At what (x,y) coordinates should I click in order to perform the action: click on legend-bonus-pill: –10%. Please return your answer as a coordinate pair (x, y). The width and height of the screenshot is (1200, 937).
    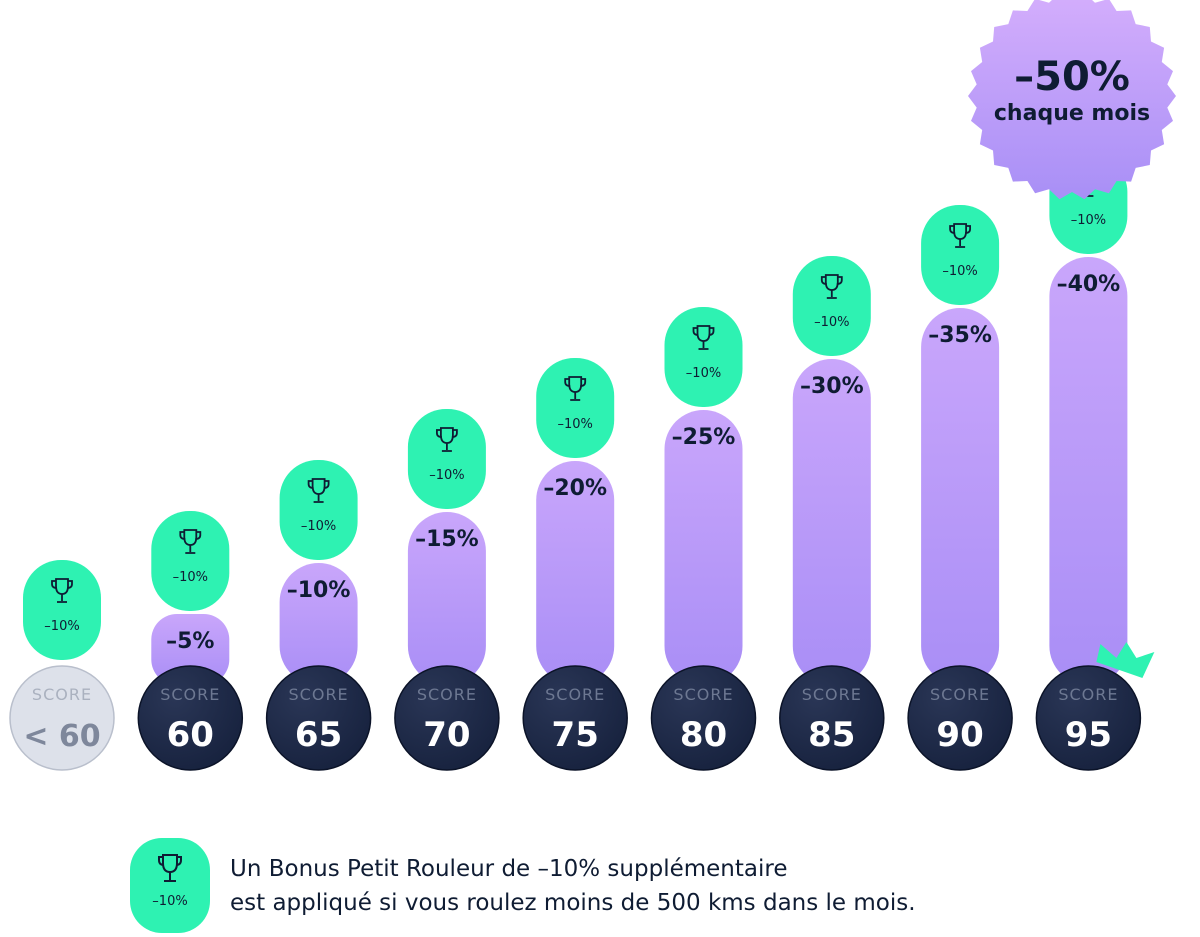
    Looking at the image, I should click on (170, 885).